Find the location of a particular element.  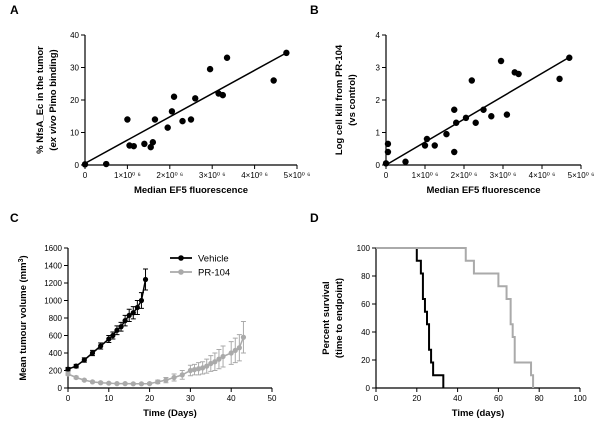

y-tick-label: 0 is located at coordinates (77, 165).